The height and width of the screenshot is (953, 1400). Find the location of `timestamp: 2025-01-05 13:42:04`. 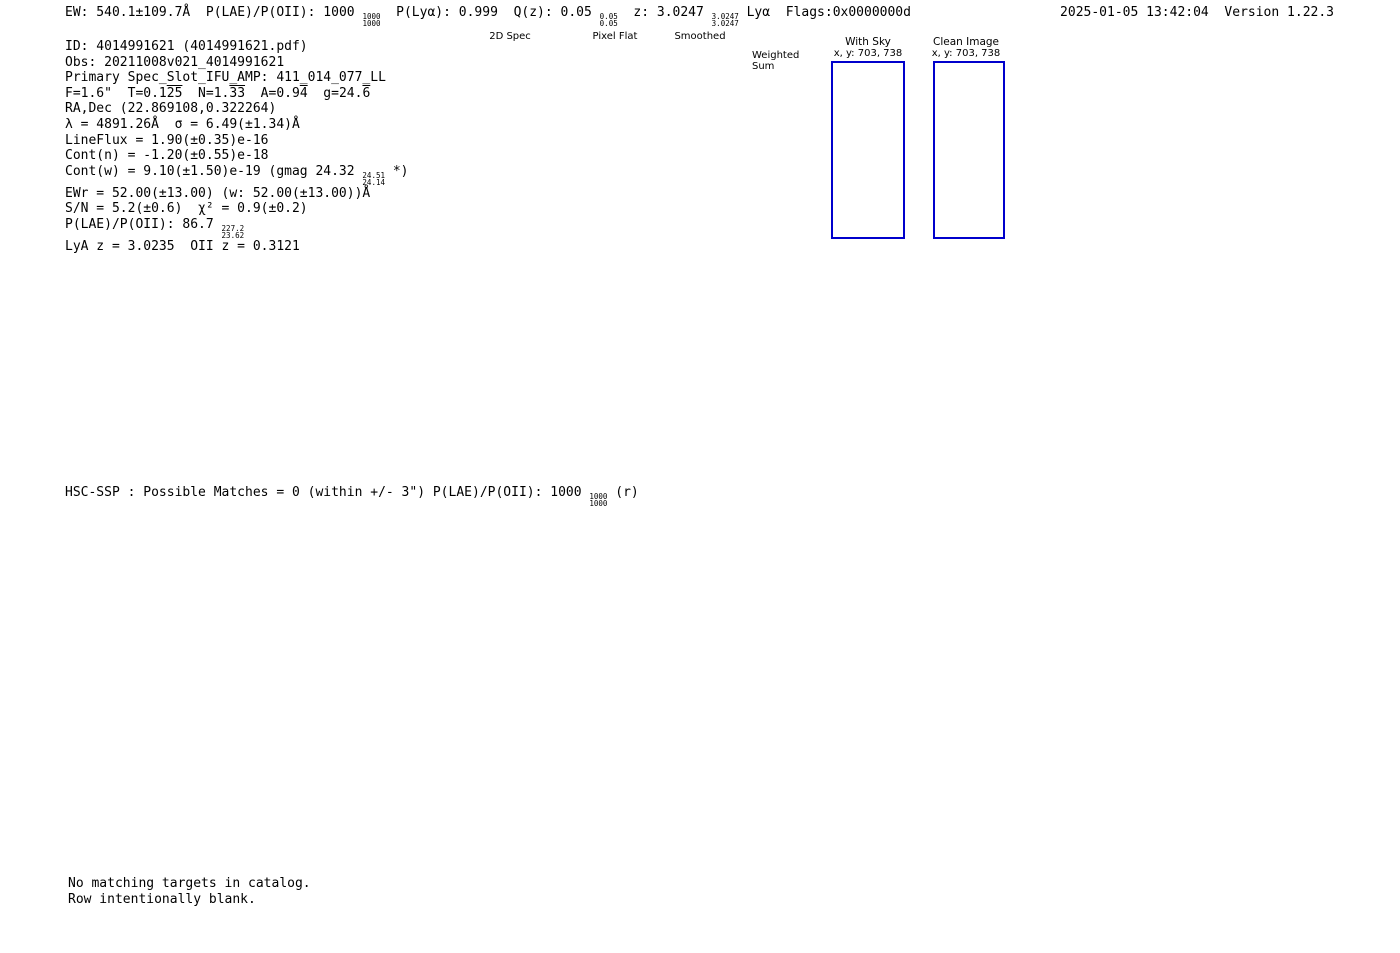

timestamp: 2025-01-05 13:42:04 is located at coordinates (1134, 12).